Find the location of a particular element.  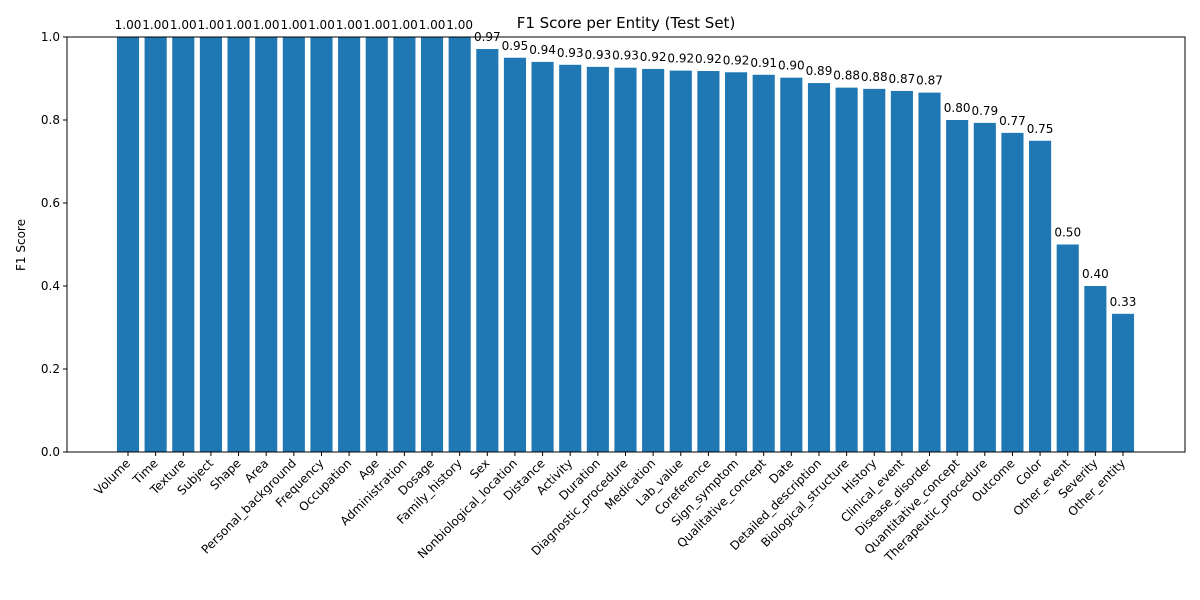

bar-date is located at coordinates (791, 265).